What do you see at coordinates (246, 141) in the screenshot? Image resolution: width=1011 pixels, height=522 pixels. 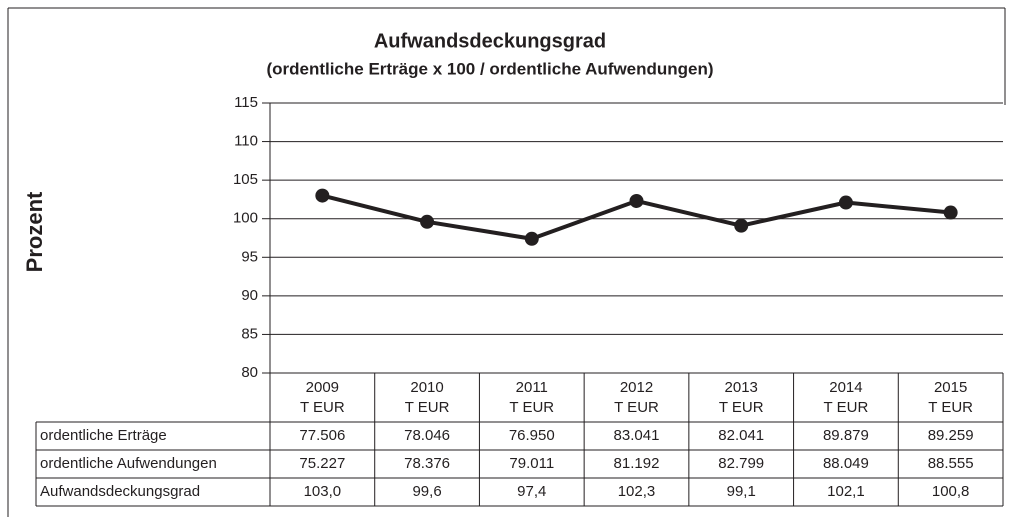 I see `y-tick-label: 110` at bounding box center [246, 141].